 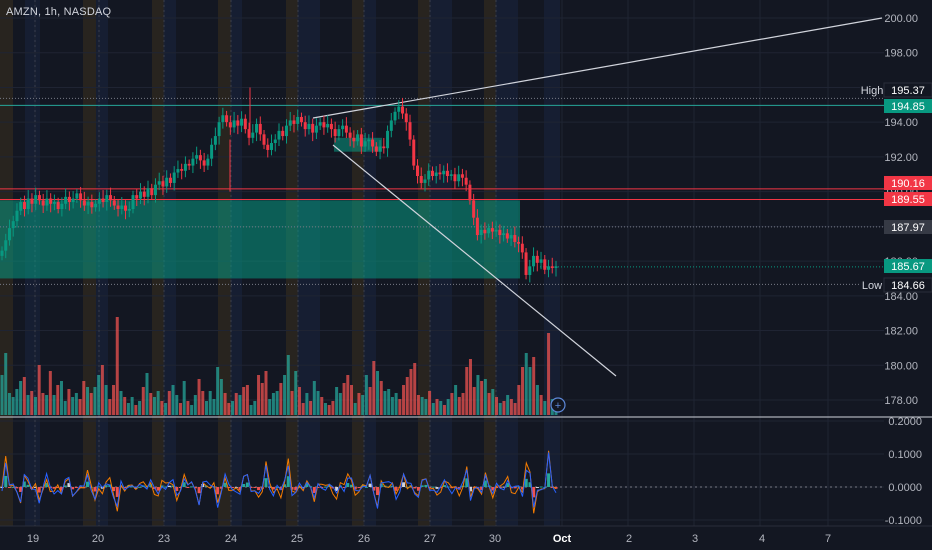 I want to click on price-label-value: 189.55, so click(x=908, y=200).